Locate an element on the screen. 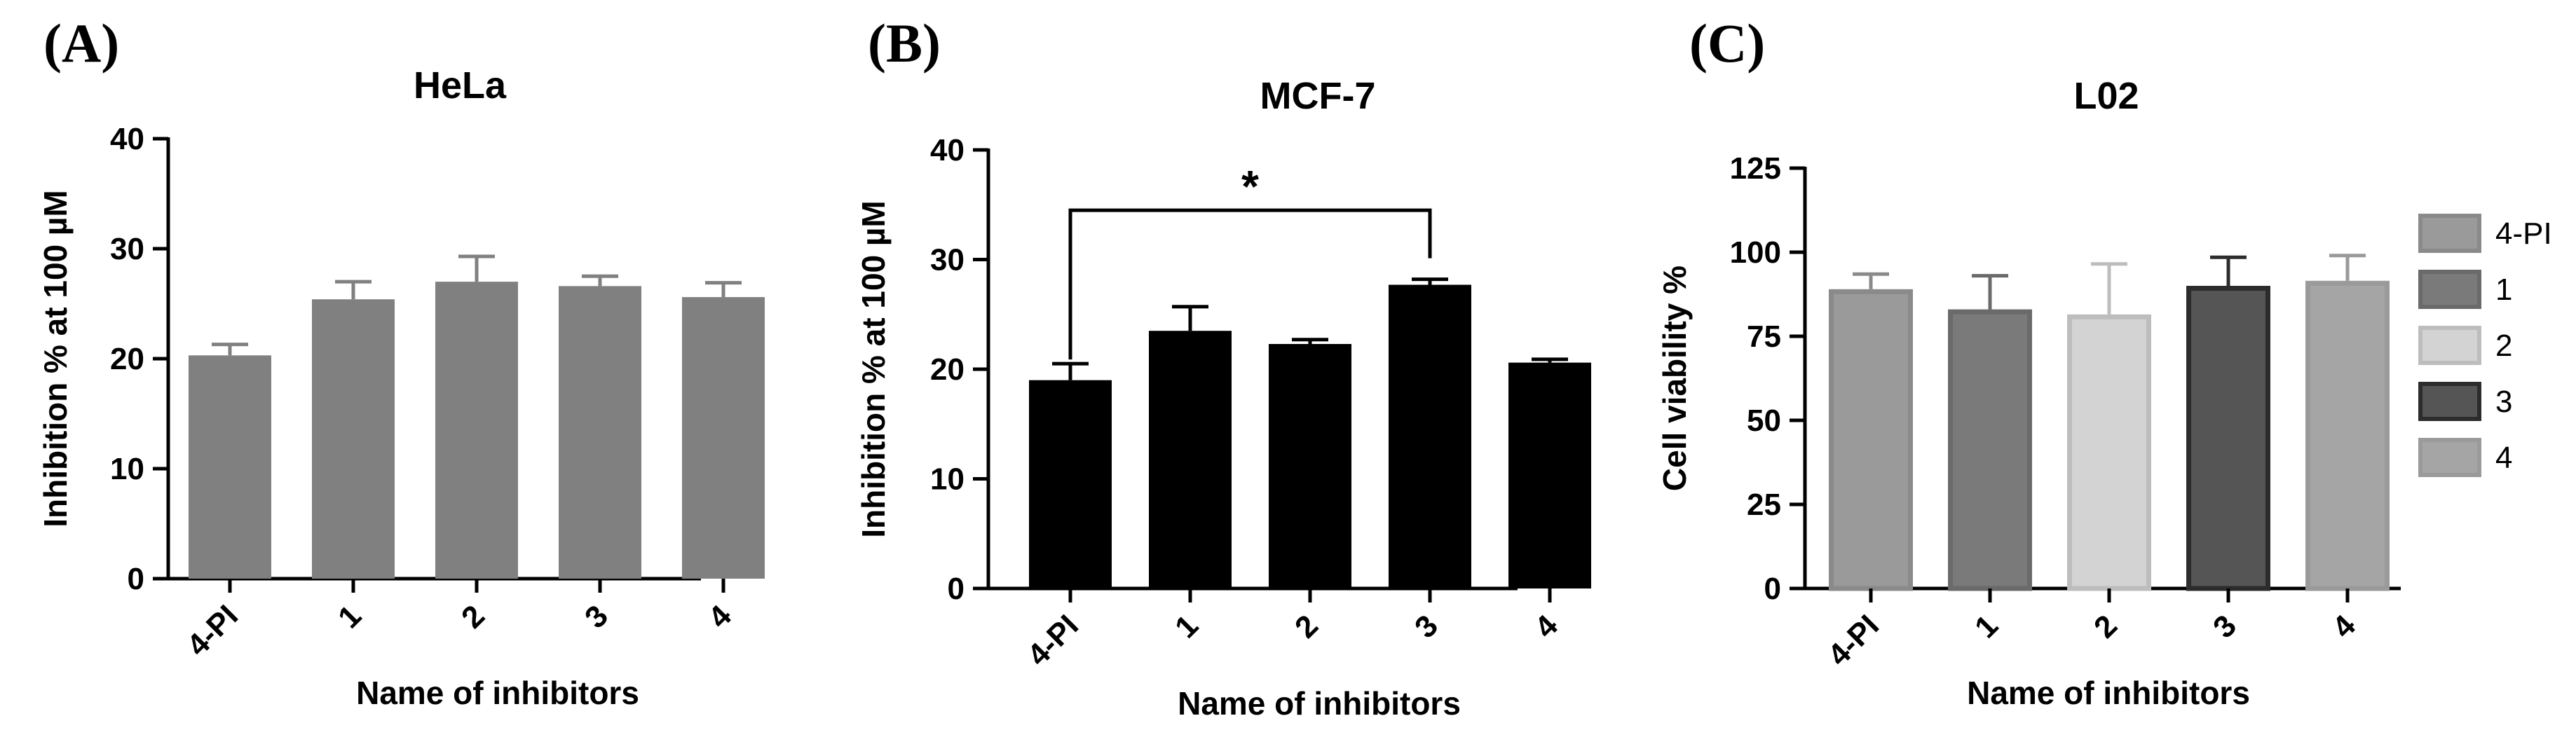  y-axis-title-l02: Cell viability % is located at coordinates (1674, 378).